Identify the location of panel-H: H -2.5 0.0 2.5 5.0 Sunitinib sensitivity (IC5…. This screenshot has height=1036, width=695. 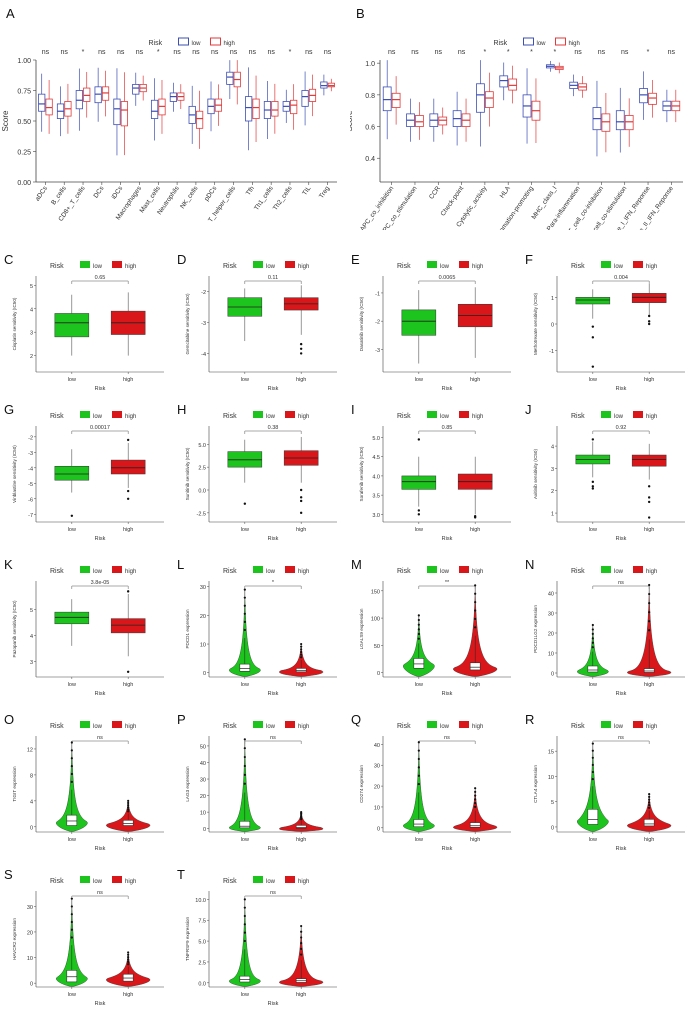
(259, 475).